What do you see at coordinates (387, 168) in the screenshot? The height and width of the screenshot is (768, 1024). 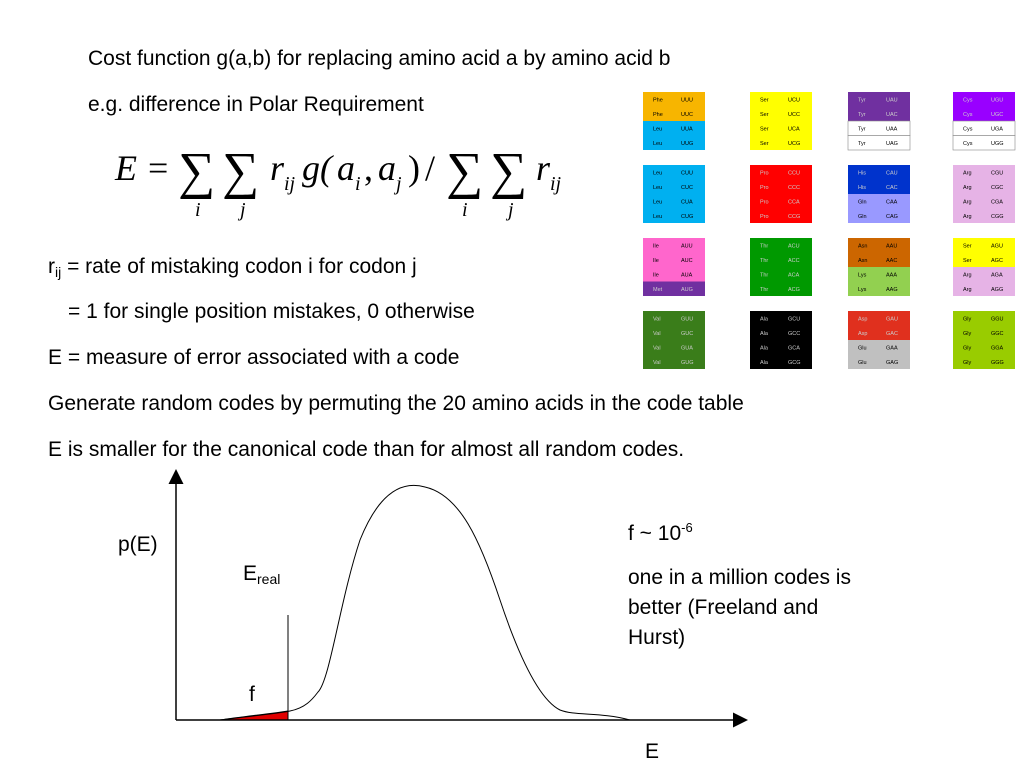 I see `formula-a: a` at bounding box center [387, 168].